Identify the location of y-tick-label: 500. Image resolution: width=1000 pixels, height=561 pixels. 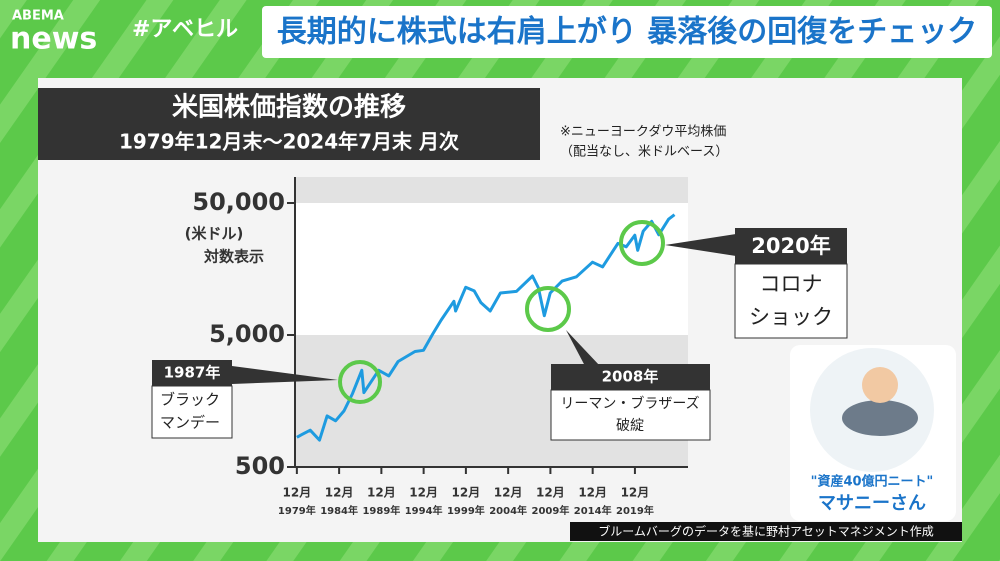
(260, 466).